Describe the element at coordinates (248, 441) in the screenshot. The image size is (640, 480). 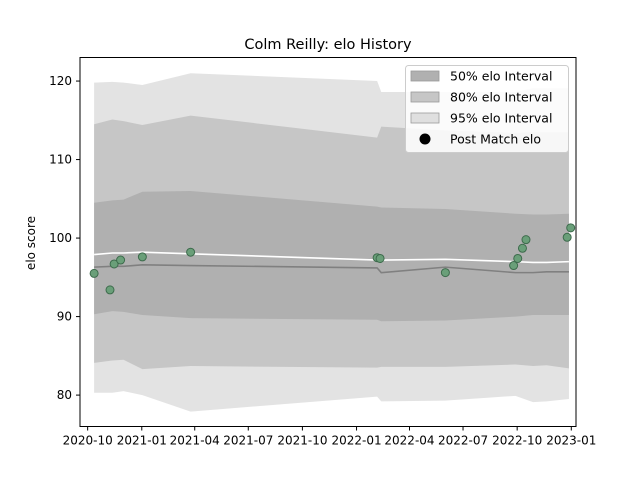
I see `x-tick-label: 2021-07` at that location.